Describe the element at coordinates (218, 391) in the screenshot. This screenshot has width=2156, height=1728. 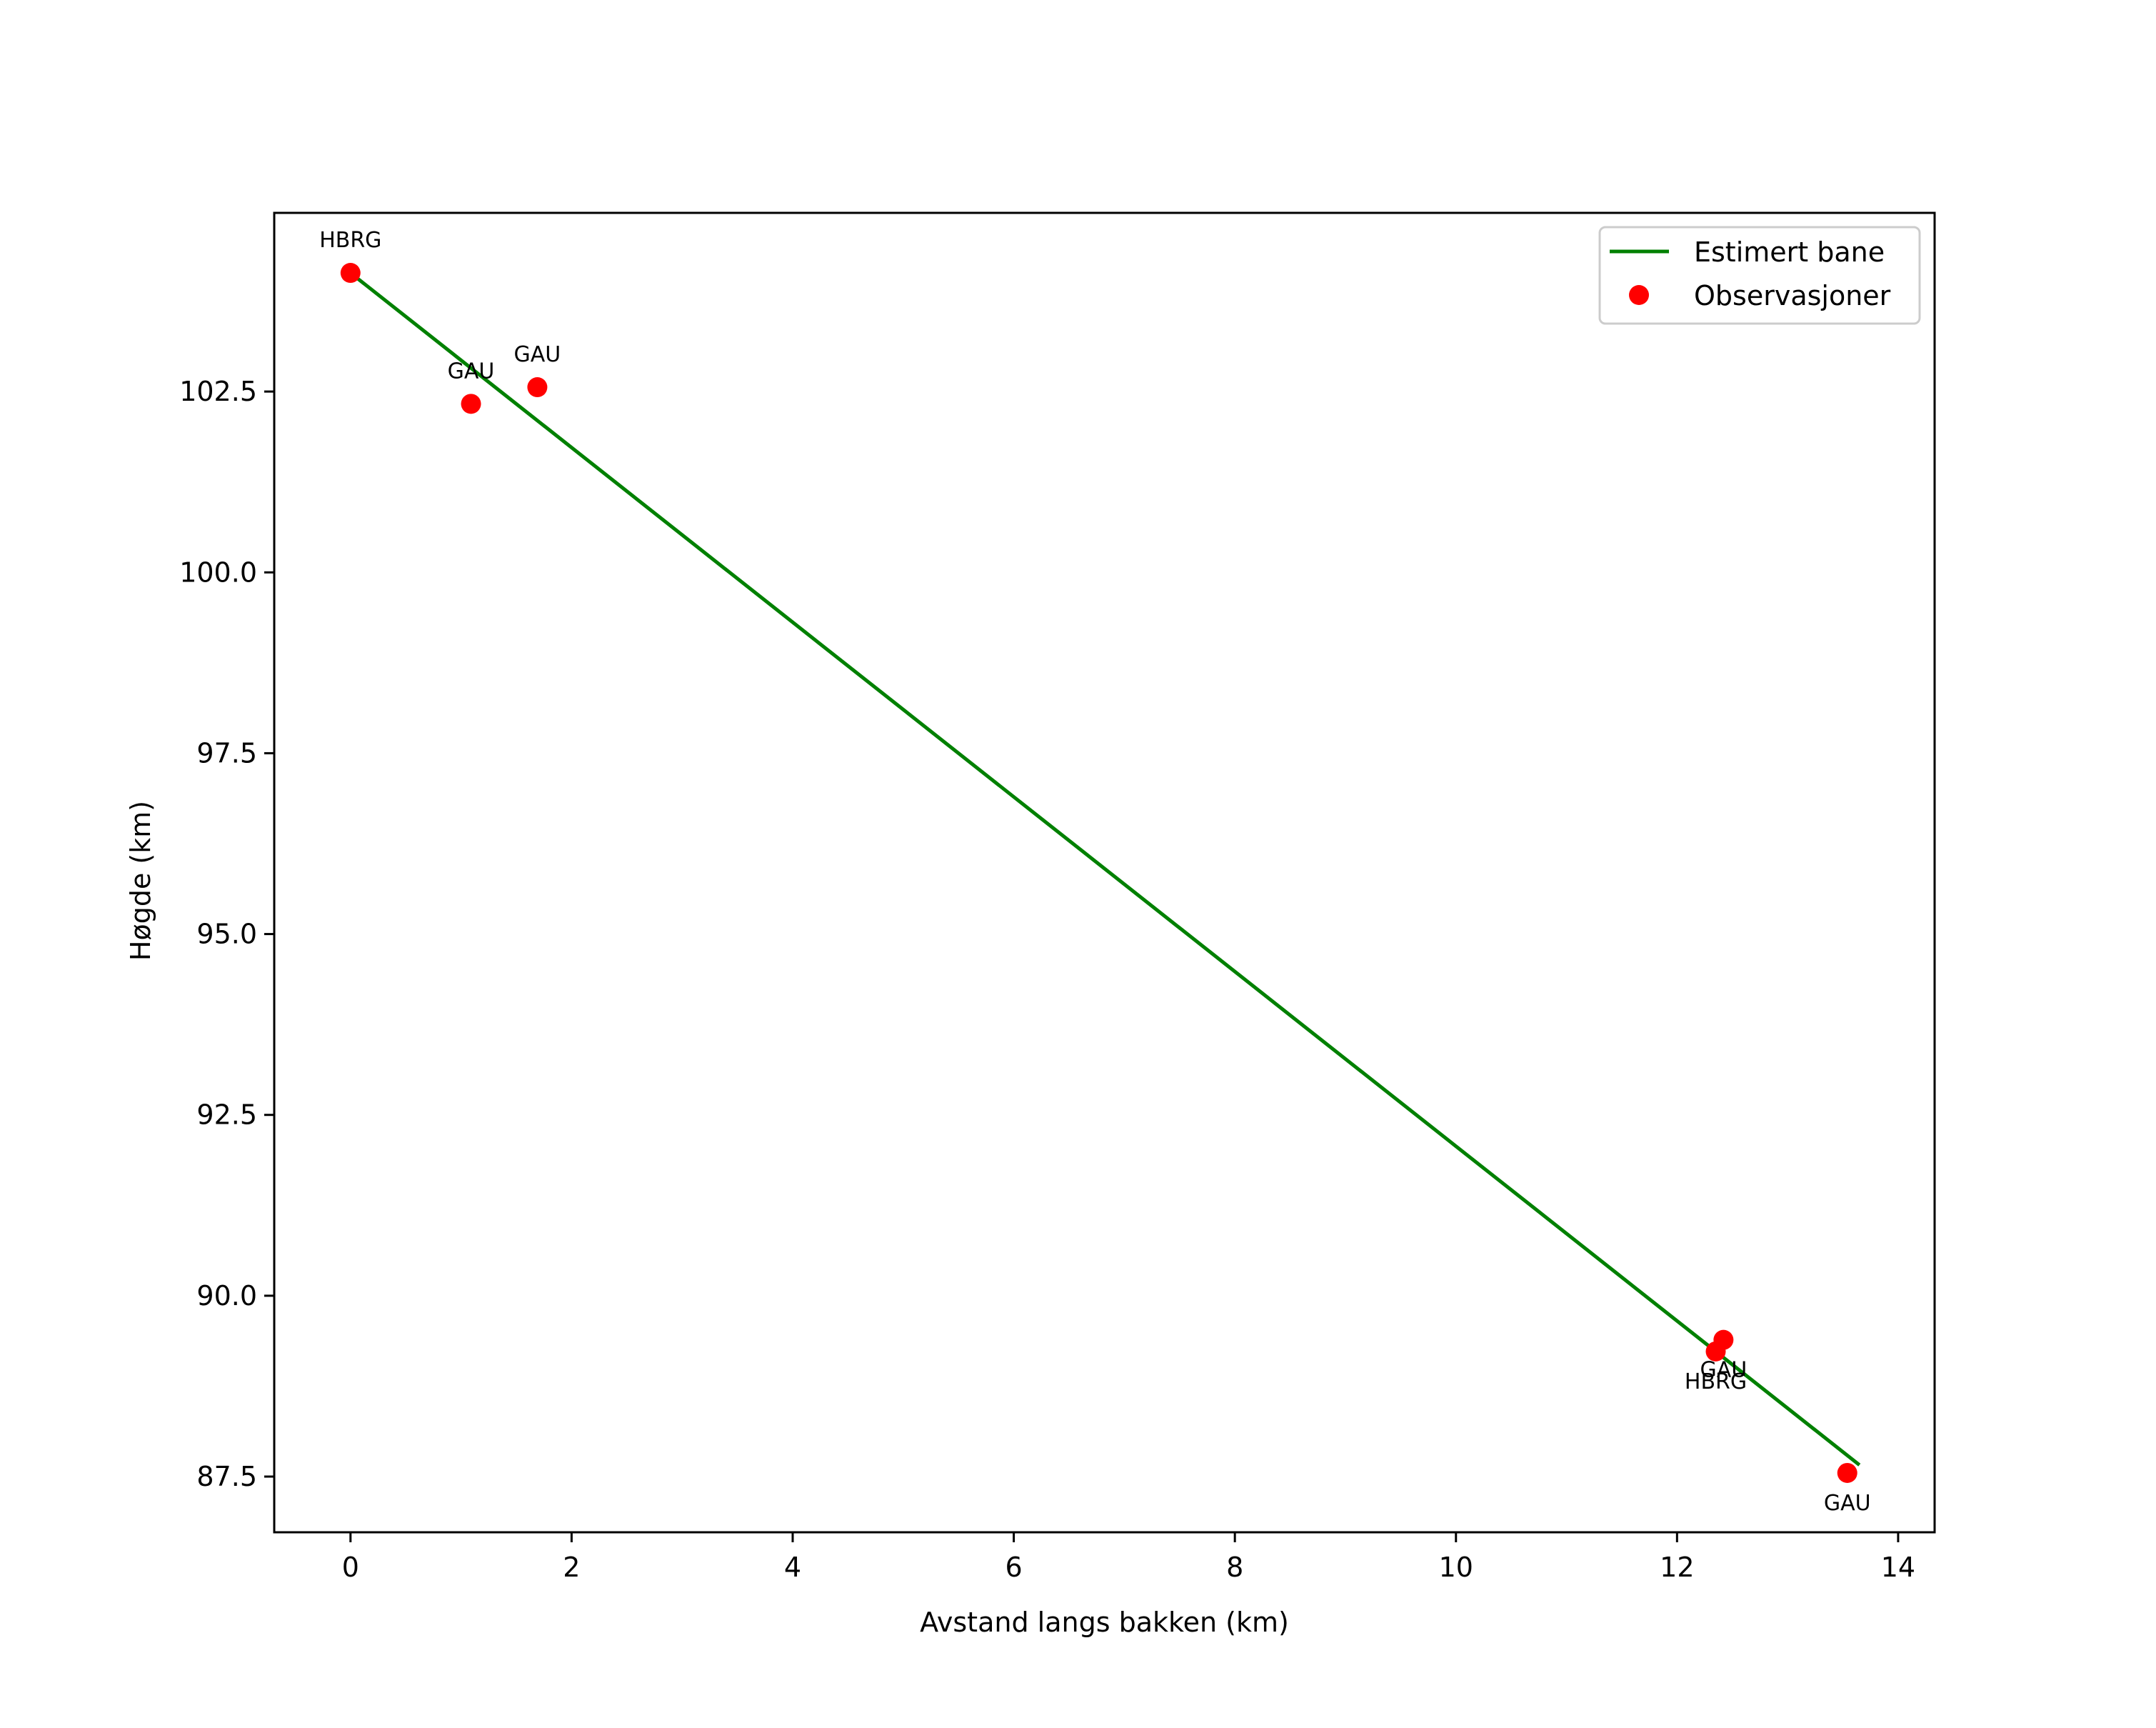
I see `y-tick-label: 102.5` at that location.